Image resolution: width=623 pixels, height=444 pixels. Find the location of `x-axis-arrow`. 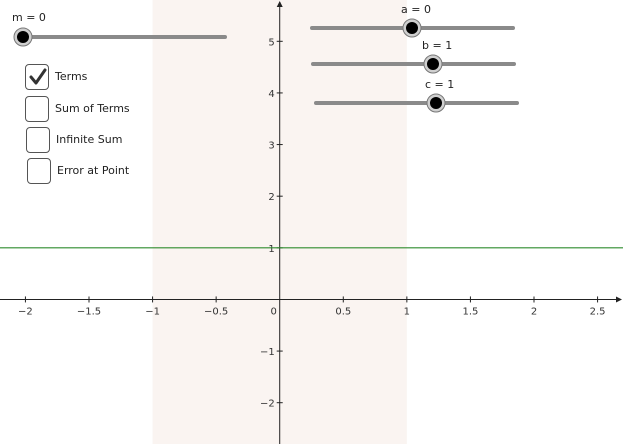

x-axis-arrow is located at coordinates (619, 299).